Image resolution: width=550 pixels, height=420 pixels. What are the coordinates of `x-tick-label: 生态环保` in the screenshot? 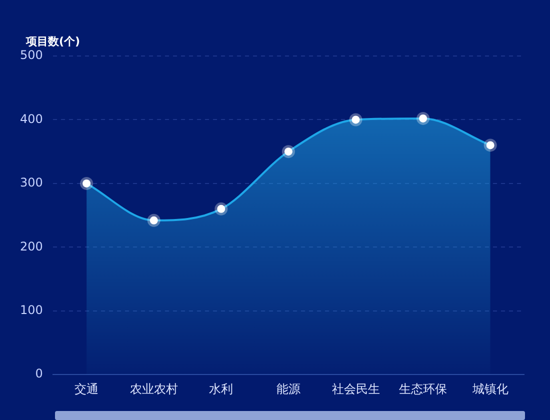 It's located at (423, 389).